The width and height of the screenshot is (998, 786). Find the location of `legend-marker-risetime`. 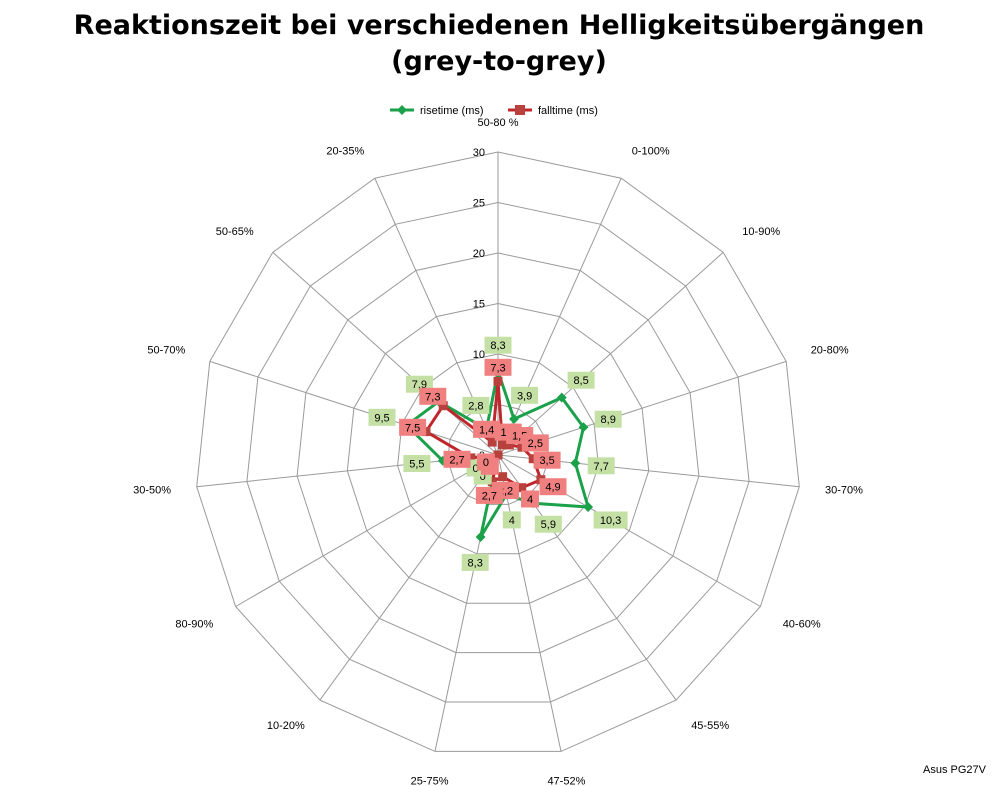

legend-marker-risetime is located at coordinates (402, 110).